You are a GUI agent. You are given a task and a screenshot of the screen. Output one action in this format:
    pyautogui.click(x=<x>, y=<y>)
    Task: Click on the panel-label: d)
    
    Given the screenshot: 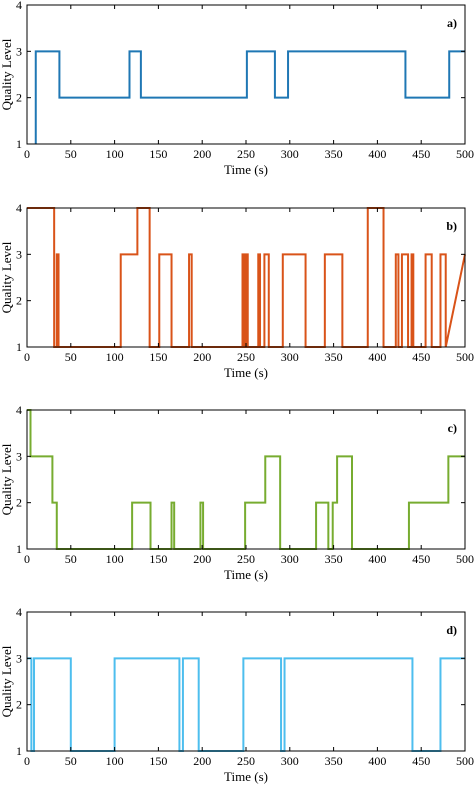 What is the action you would take?
    pyautogui.click(x=451, y=630)
    